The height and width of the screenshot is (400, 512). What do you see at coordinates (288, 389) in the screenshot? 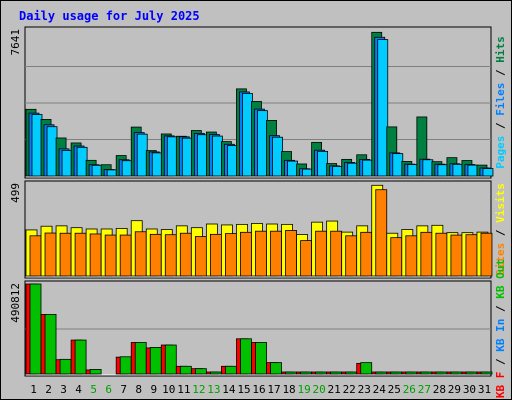
I see `x-tick-label: 18` at bounding box center [288, 389].